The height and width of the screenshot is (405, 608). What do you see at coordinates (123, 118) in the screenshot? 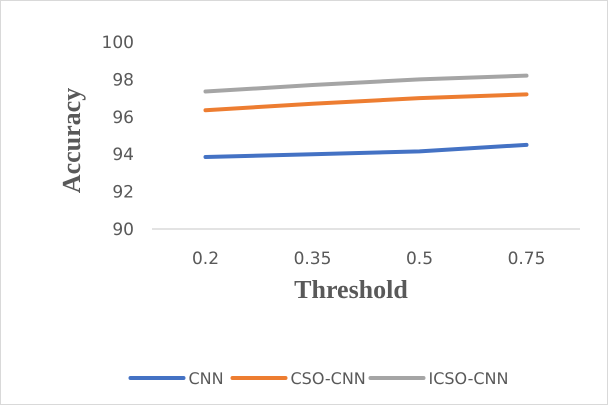
I see `y-tick-label: 96` at bounding box center [123, 118].